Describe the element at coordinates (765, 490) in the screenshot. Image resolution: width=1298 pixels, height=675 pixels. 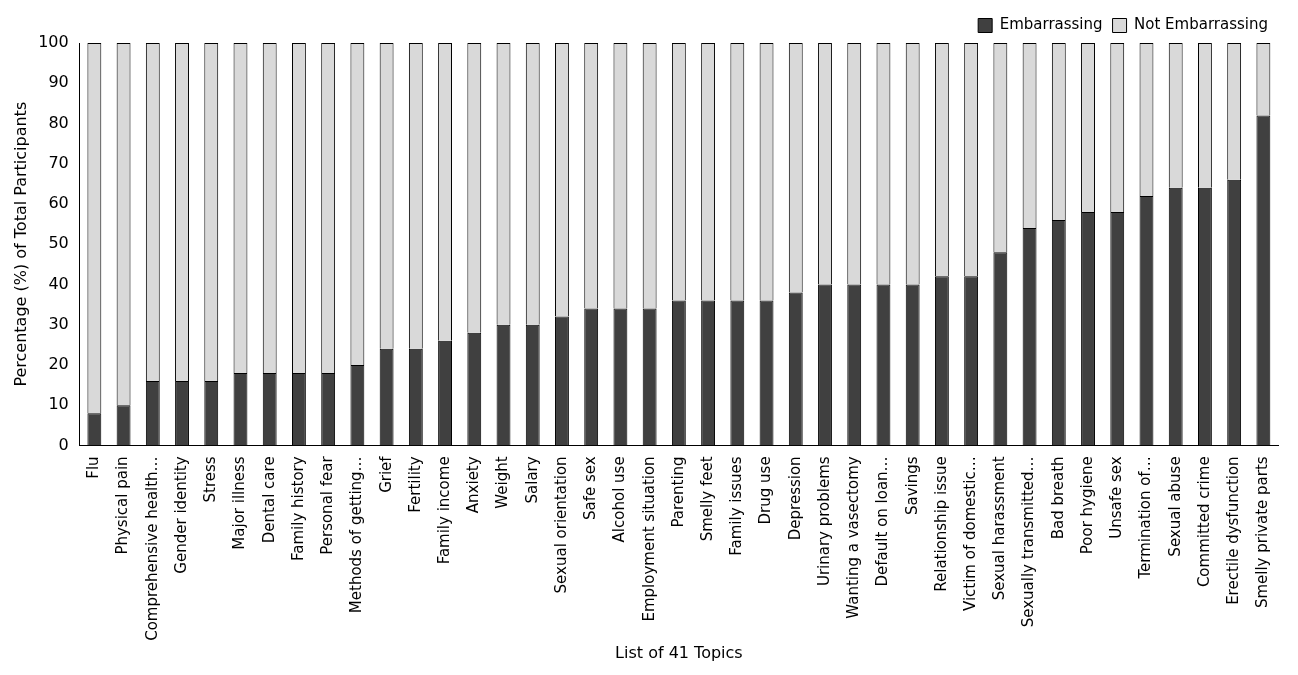
I see `x-tick-label: Drug use` at that location.